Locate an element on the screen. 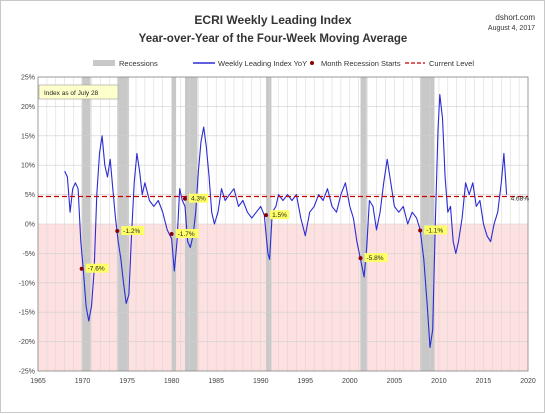  annotation-box-bg is located at coordinates (78, 92).